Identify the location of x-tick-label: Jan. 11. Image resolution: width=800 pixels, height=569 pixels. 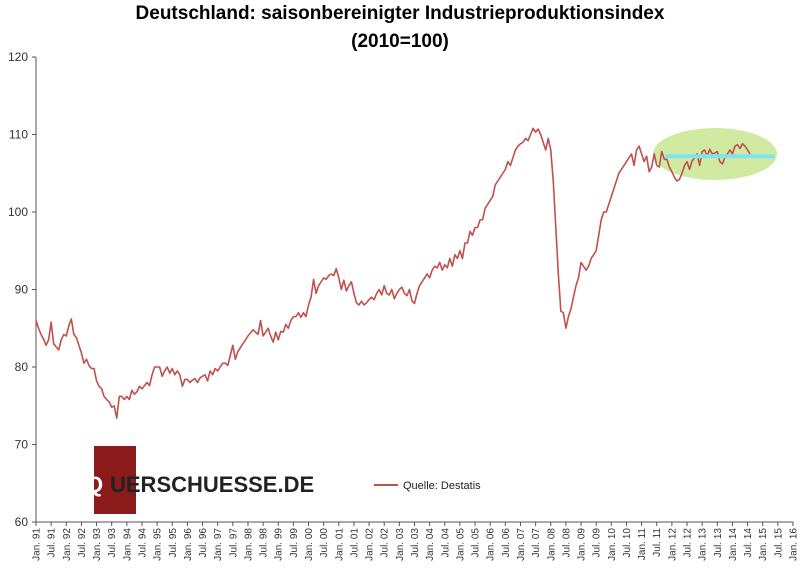
(642, 544).